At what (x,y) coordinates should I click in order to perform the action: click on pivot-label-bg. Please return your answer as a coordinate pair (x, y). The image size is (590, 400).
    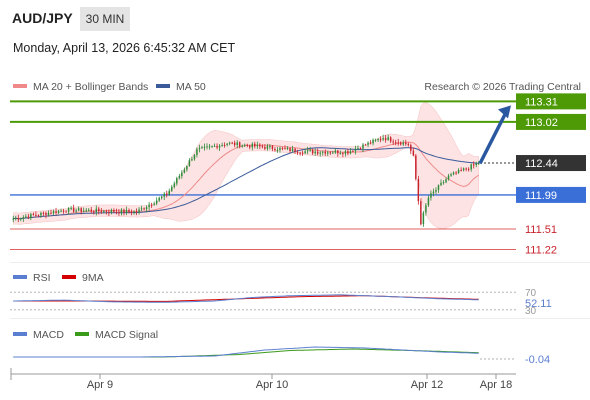
    Looking at the image, I should click on (551, 194).